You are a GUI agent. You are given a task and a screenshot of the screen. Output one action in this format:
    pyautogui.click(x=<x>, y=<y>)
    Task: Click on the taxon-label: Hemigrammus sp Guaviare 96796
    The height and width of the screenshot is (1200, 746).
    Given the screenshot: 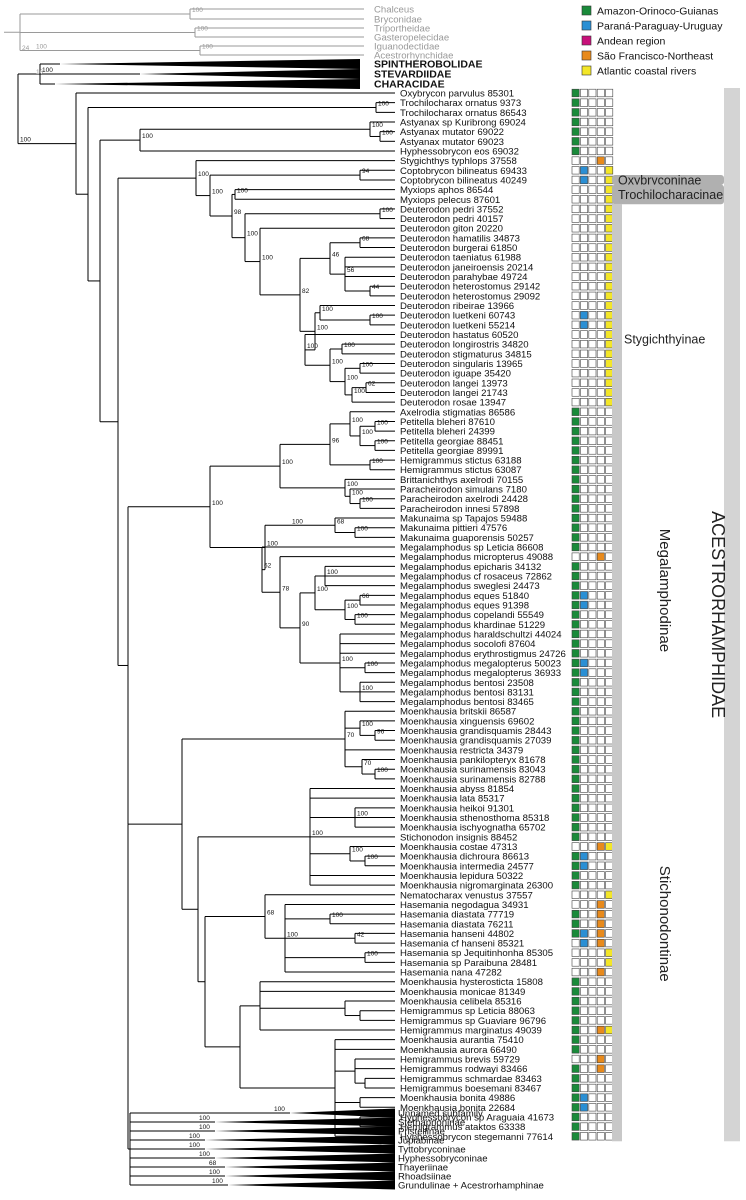 What is the action you would take?
    pyautogui.click(x=473, y=1021)
    